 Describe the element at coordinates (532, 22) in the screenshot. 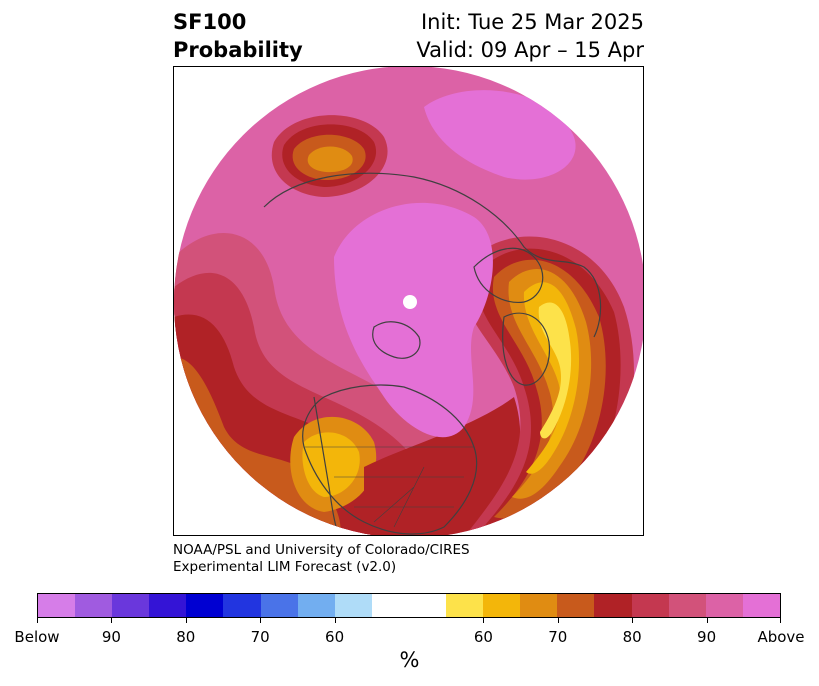

I see `init-date: Init: Tue 25 Mar 2025` at that location.